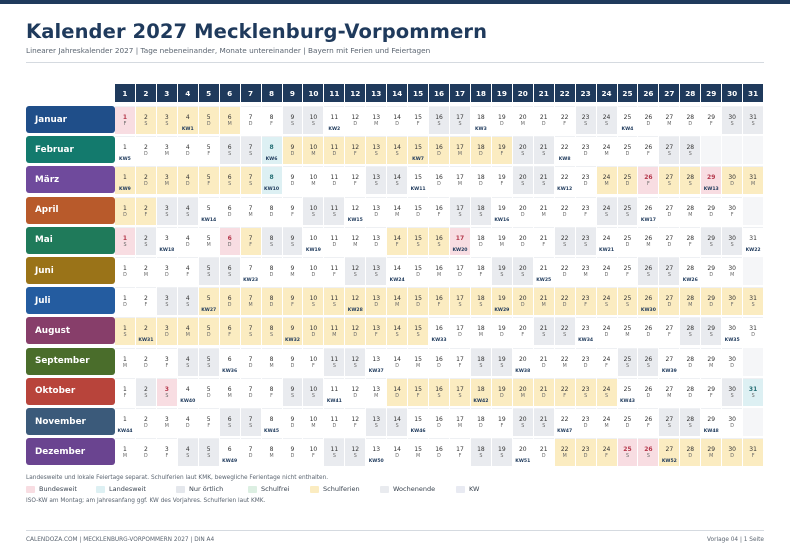  I want to click on day-cell: 19 KW16, so click(501, 210).